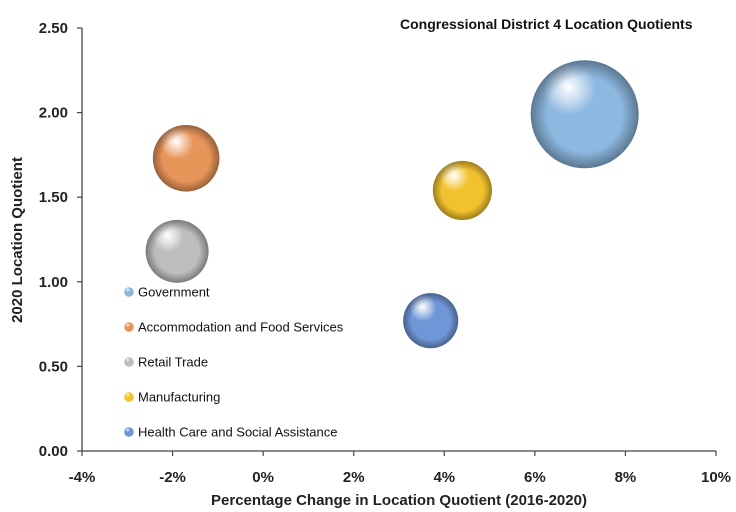 The image size is (736, 512). Describe the element at coordinates (53, 113) in the screenshot. I see `y-tick-label: 2.00` at that location.